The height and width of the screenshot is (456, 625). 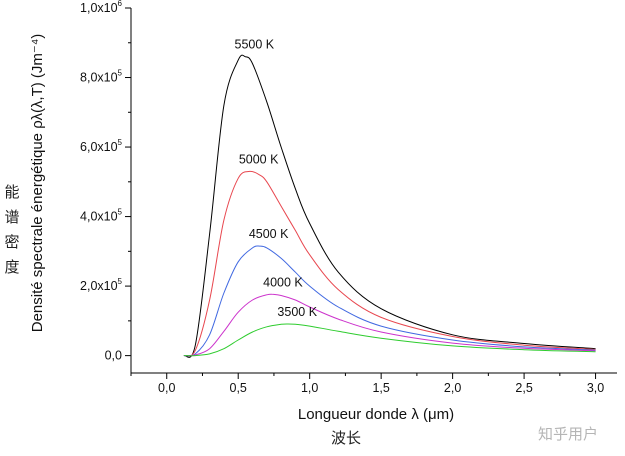 What do you see at coordinates (101, 77) in the screenshot?
I see `y-tick-label: 8,0x10⁵` at bounding box center [101, 77].